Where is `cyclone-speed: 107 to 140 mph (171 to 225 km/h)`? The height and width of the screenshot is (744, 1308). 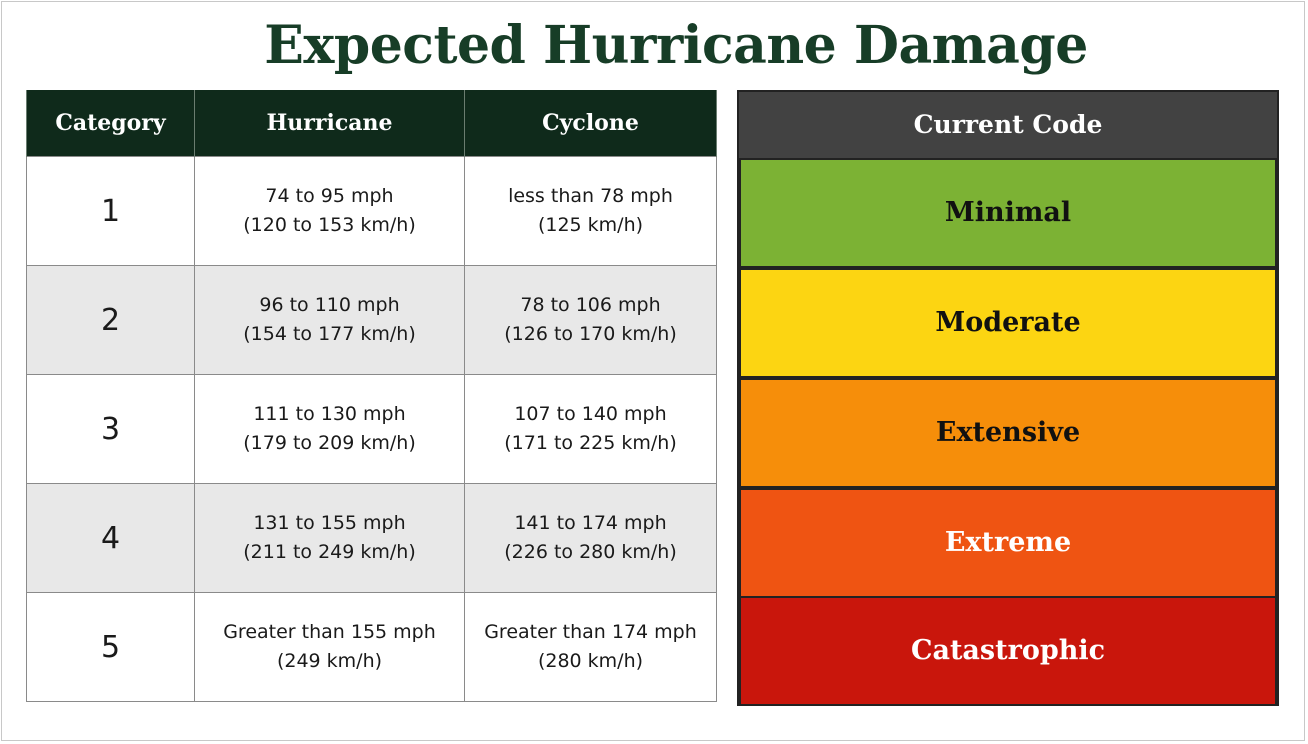 cyclone-speed: 107 to 140 mph (171 to 225 km/h) is located at coordinates (590, 429).